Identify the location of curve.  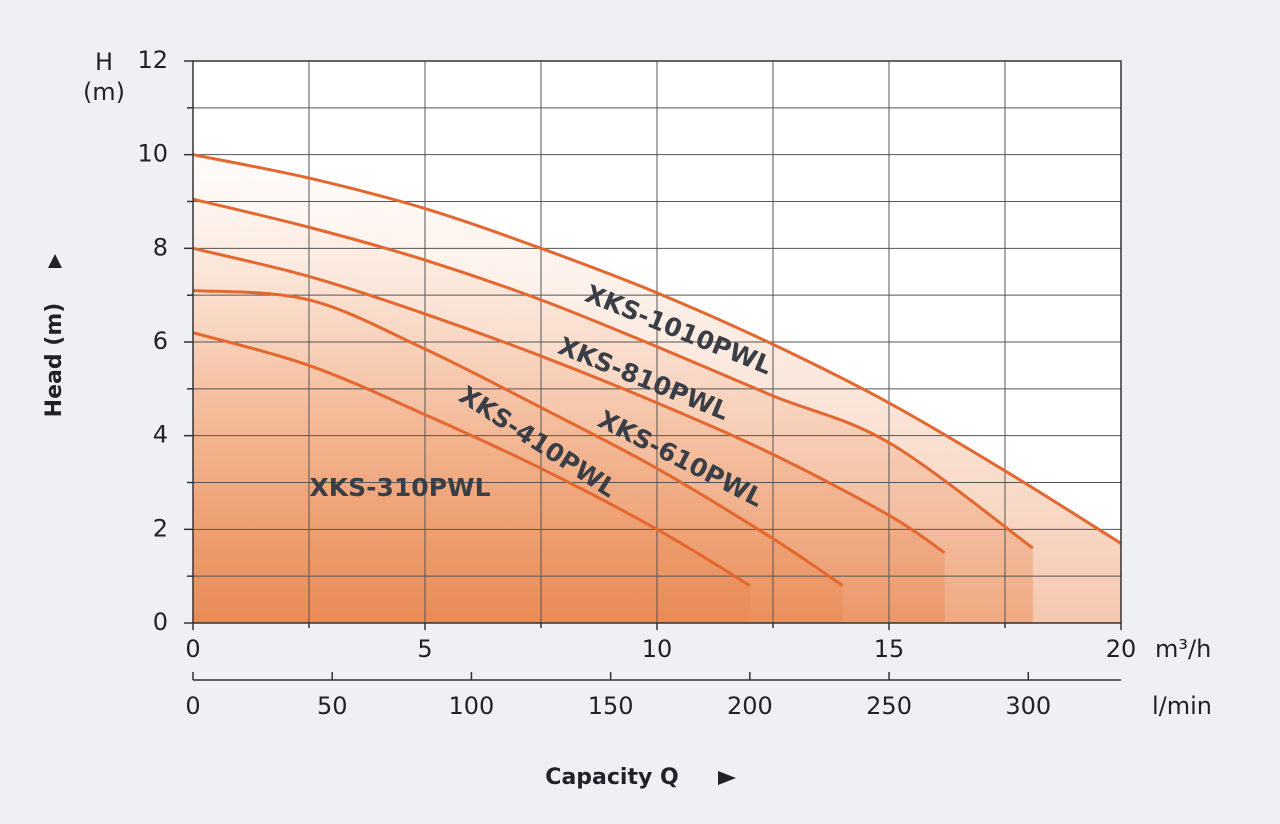
(471, 459).